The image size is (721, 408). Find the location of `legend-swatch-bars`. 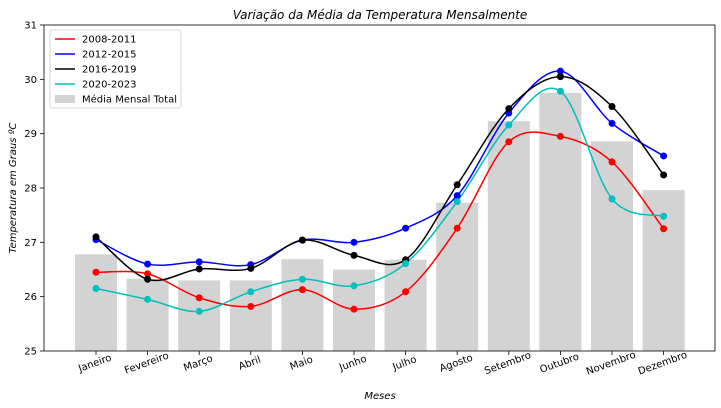

legend-swatch-bars is located at coordinates (65, 99).